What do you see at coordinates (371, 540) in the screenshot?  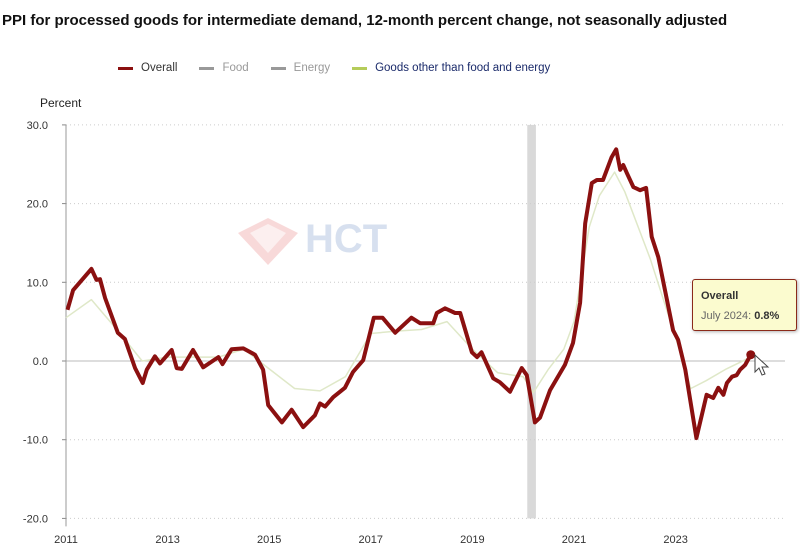 I see `x-tick-label: 2017` at bounding box center [371, 540].